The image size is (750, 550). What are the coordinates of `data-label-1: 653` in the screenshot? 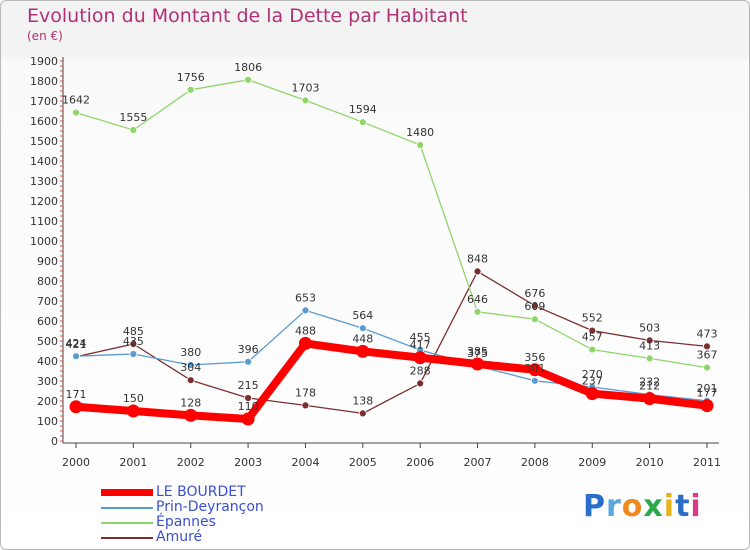 It's located at (305, 297).